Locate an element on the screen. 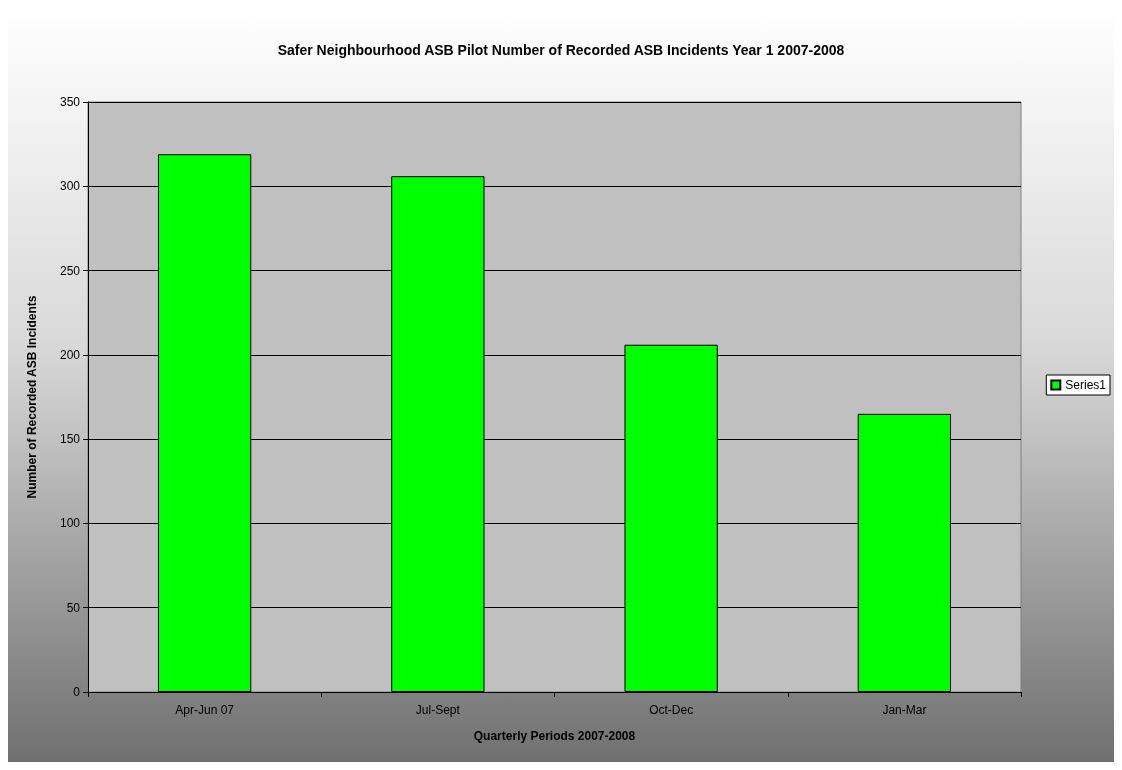 The width and height of the screenshot is (1122, 770). y-tick-label: 0 is located at coordinates (77, 692).